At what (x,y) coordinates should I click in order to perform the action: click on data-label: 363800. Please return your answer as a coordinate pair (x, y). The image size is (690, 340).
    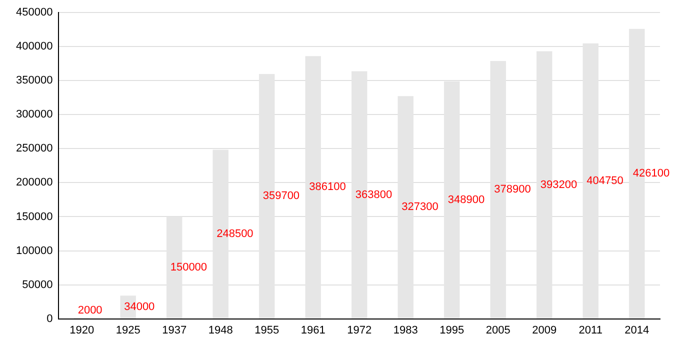
    Looking at the image, I should click on (373, 194).